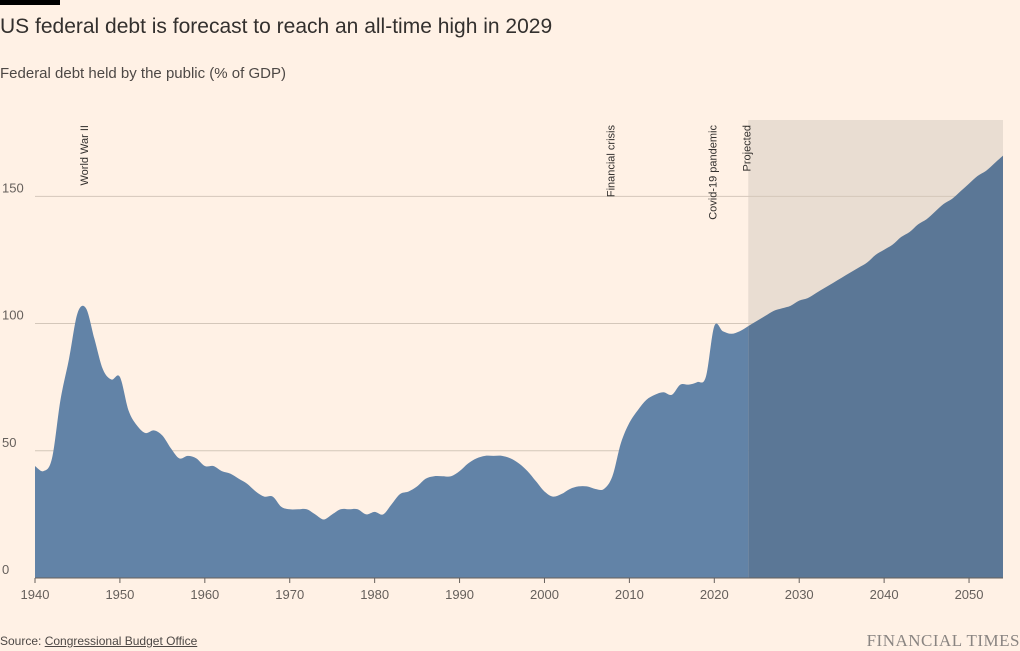  What do you see at coordinates (9, 442) in the screenshot?
I see `y-tick-label-50: 50` at bounding box center [9, 442].